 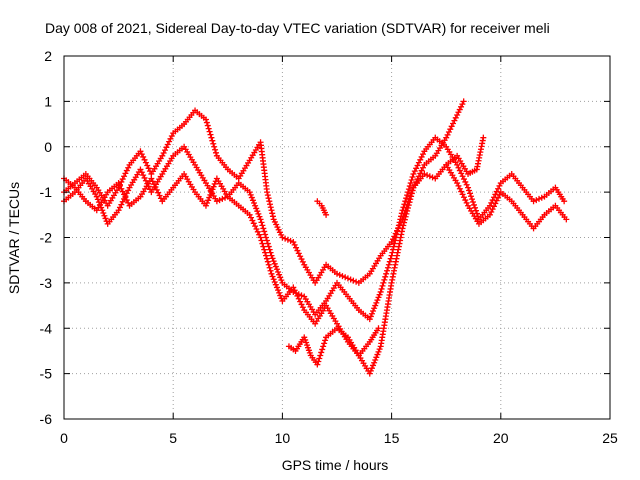 I want to click on y-tick-label: -2, so click(x=46, y=238).